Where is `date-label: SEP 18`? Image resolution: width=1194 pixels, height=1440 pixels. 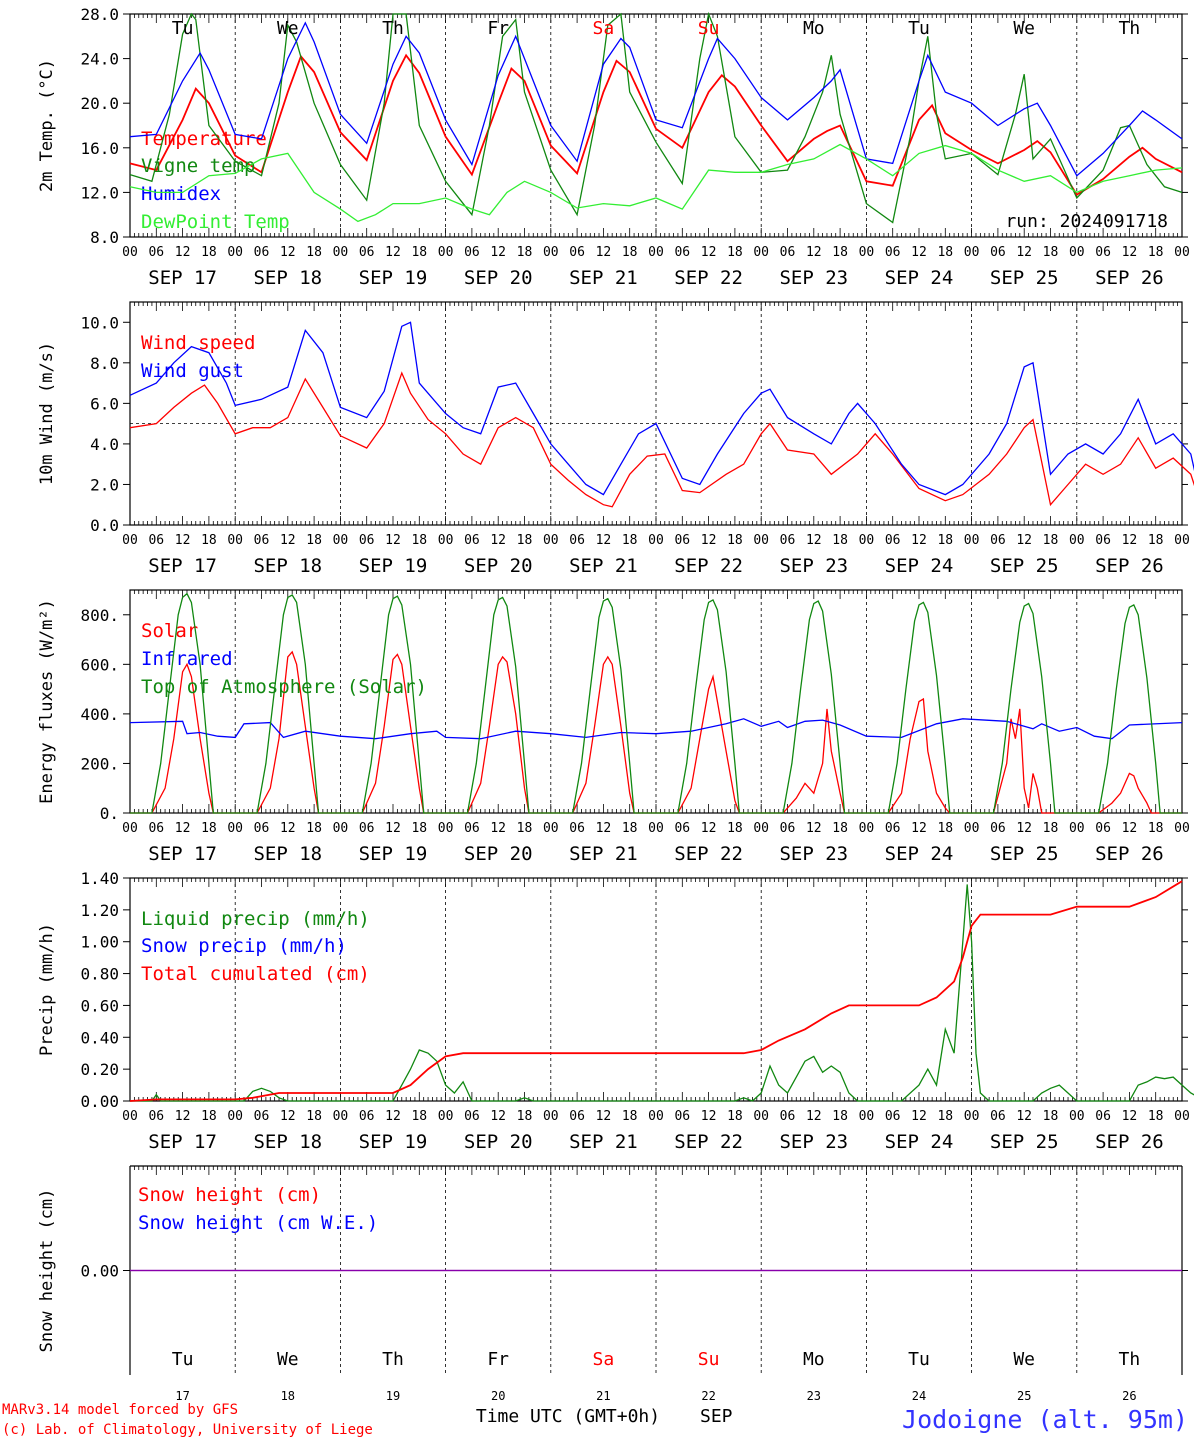 date-label: SEP 18 is located at coordinates (287, 566).